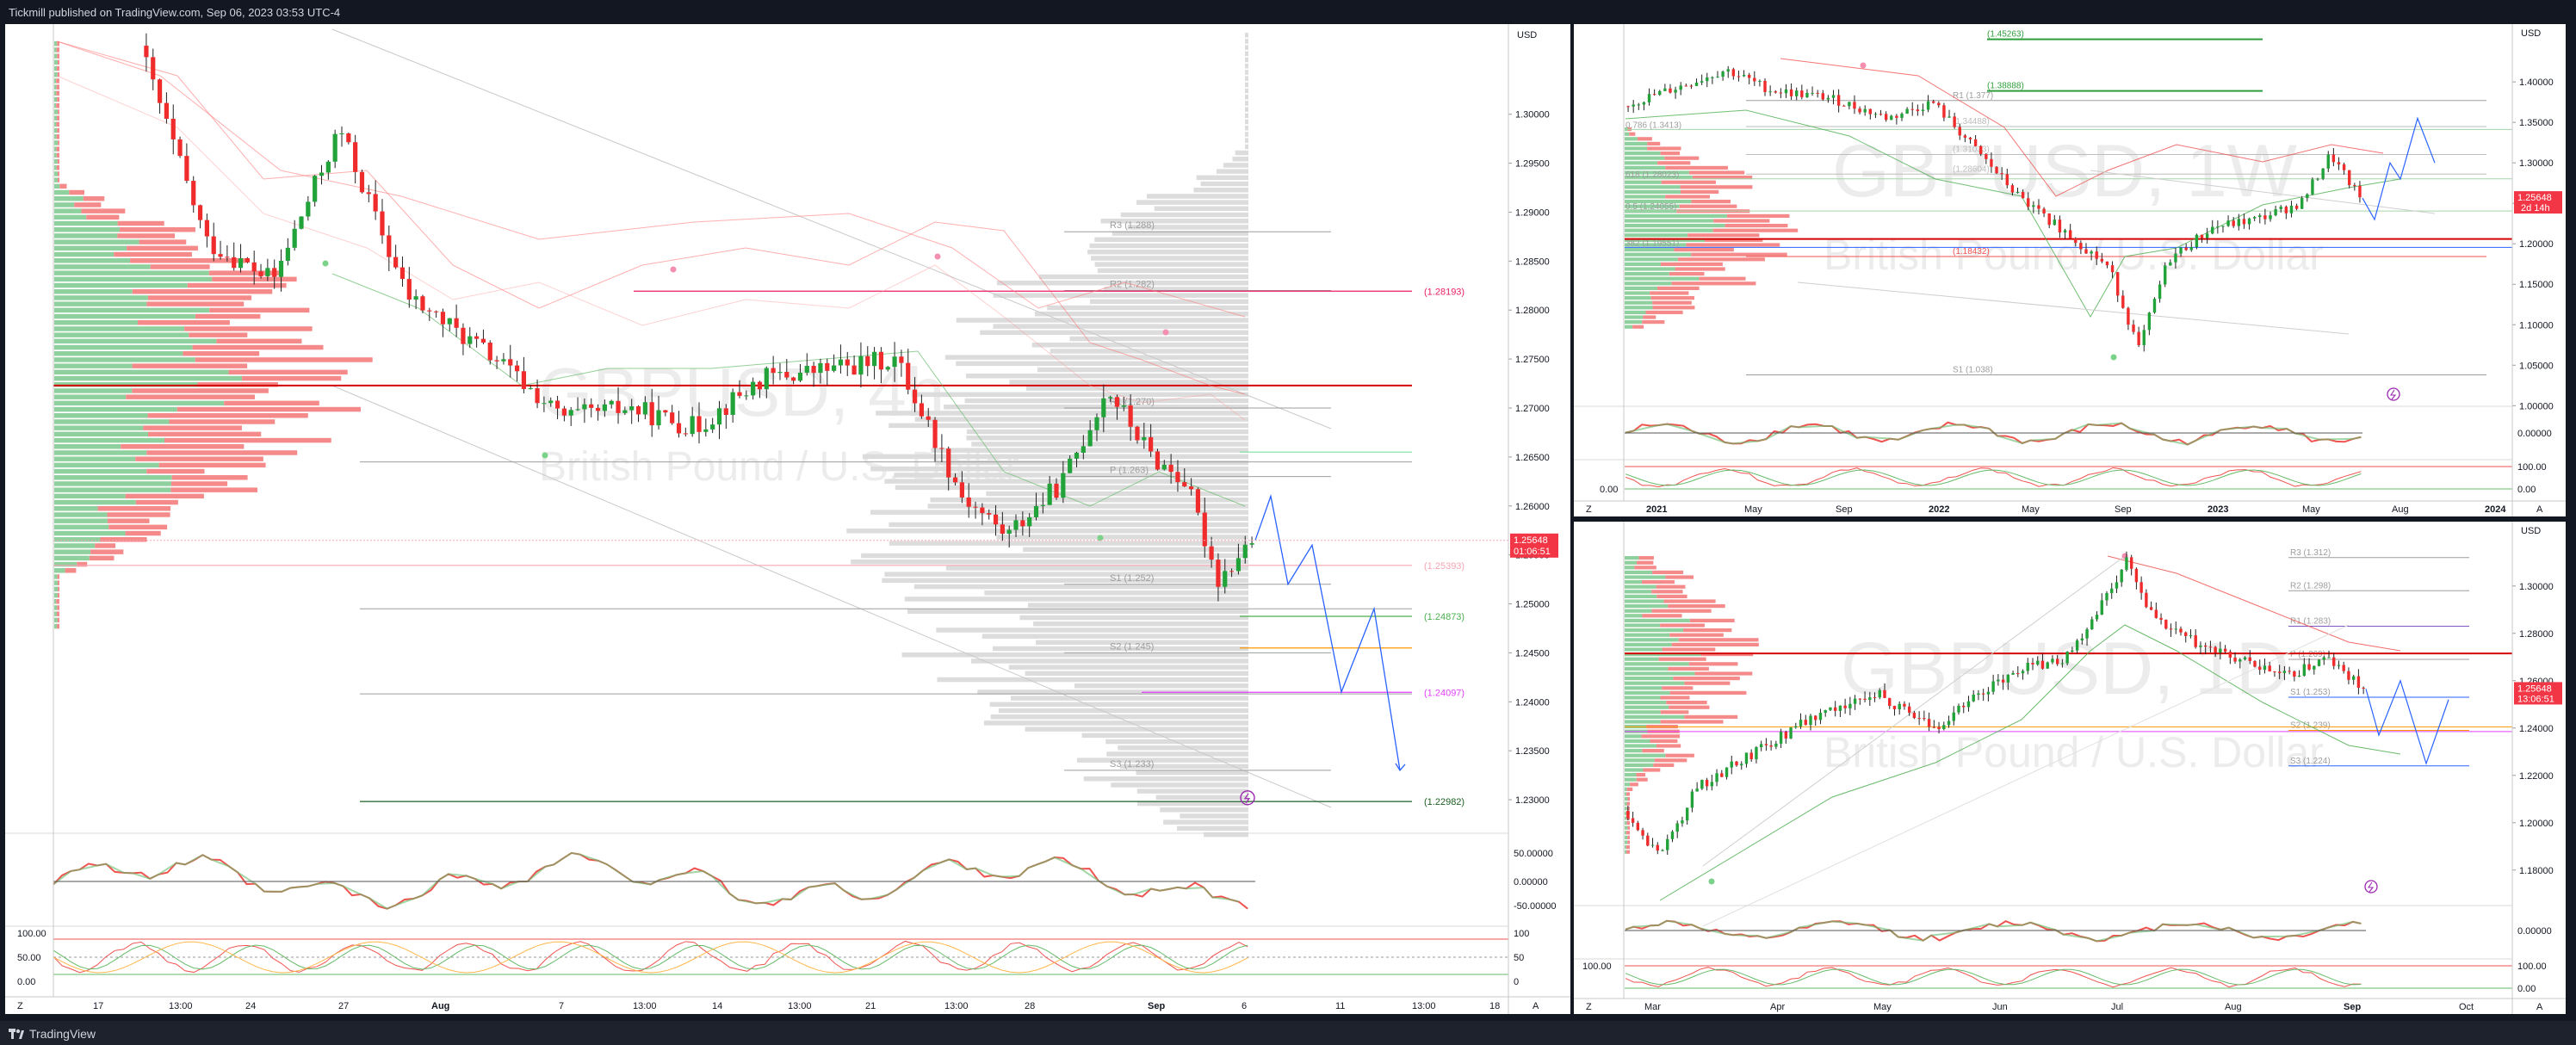 The height and width of the screenshot is (1045, 2576). What do you see at coordinates (20, 1006) in the screenshot?
I see `zoom-button: Z` at bounding box center [20, 1006].